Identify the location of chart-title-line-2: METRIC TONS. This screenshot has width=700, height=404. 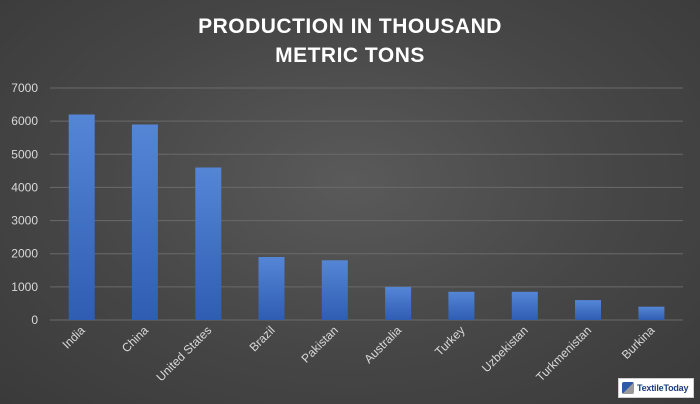
(350, 55).